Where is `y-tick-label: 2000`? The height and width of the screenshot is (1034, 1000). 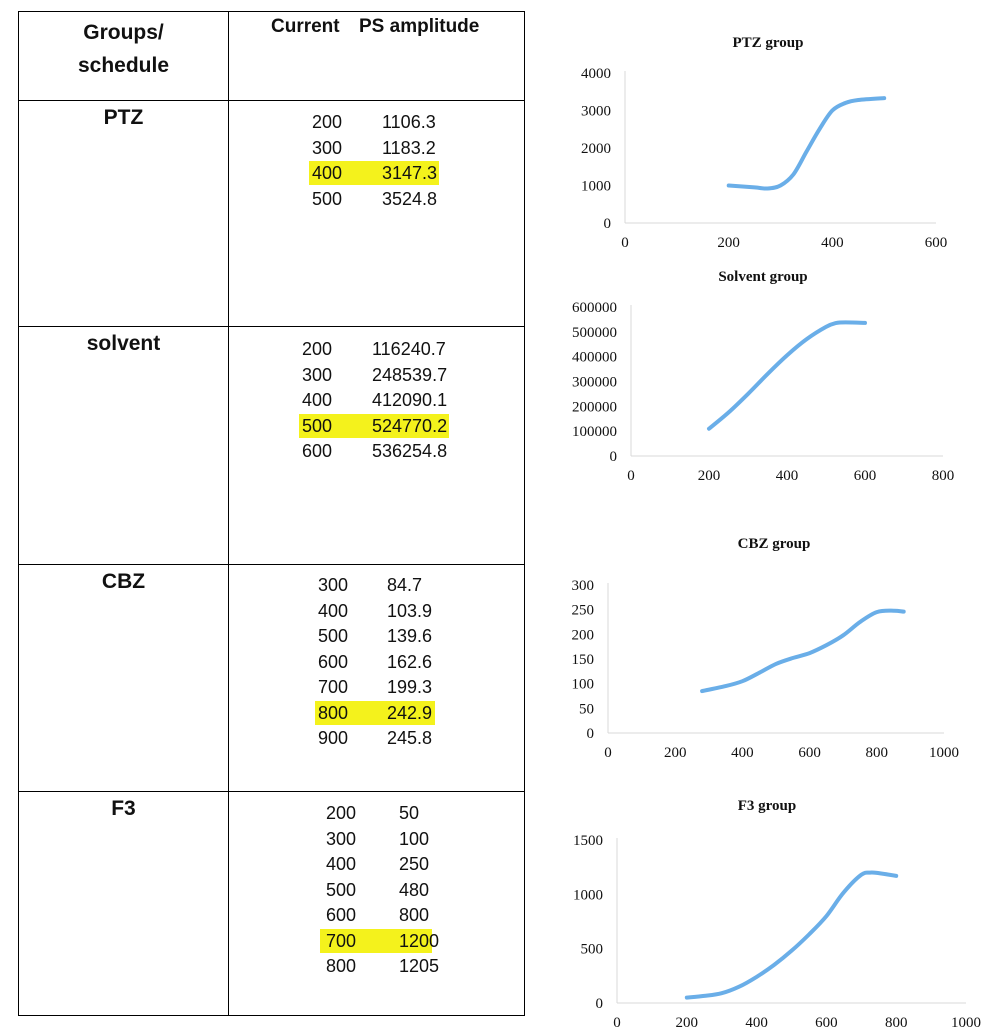
y-tick-label: 2000 is located at coordinates (596, 149).